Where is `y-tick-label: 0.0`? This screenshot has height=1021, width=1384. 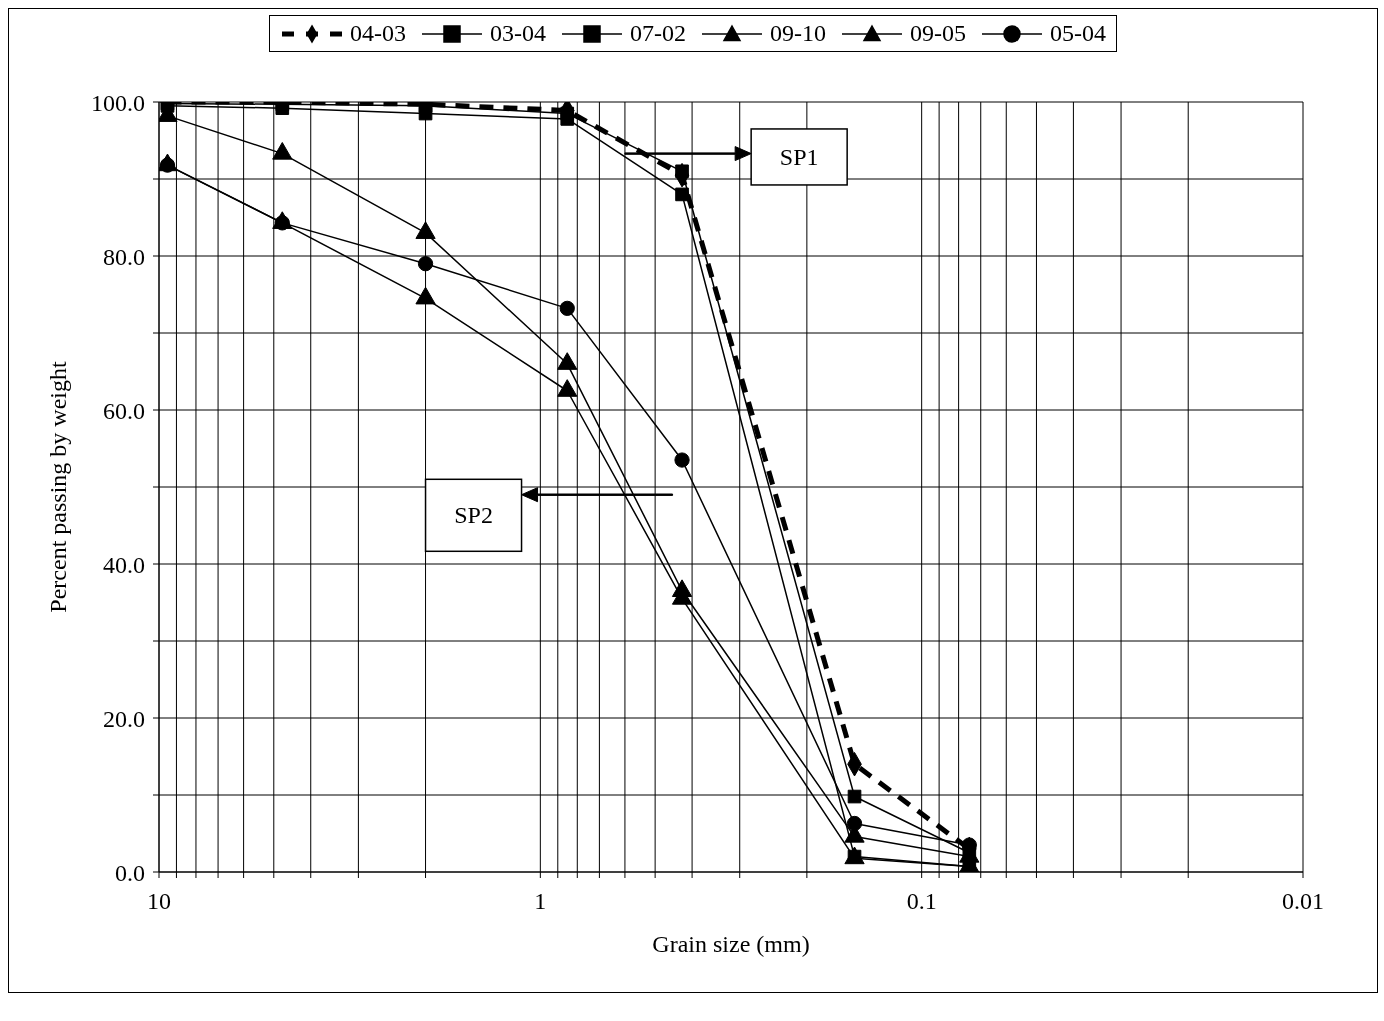 y-tick-label: 0.0 is located at coordinates (130, 872).